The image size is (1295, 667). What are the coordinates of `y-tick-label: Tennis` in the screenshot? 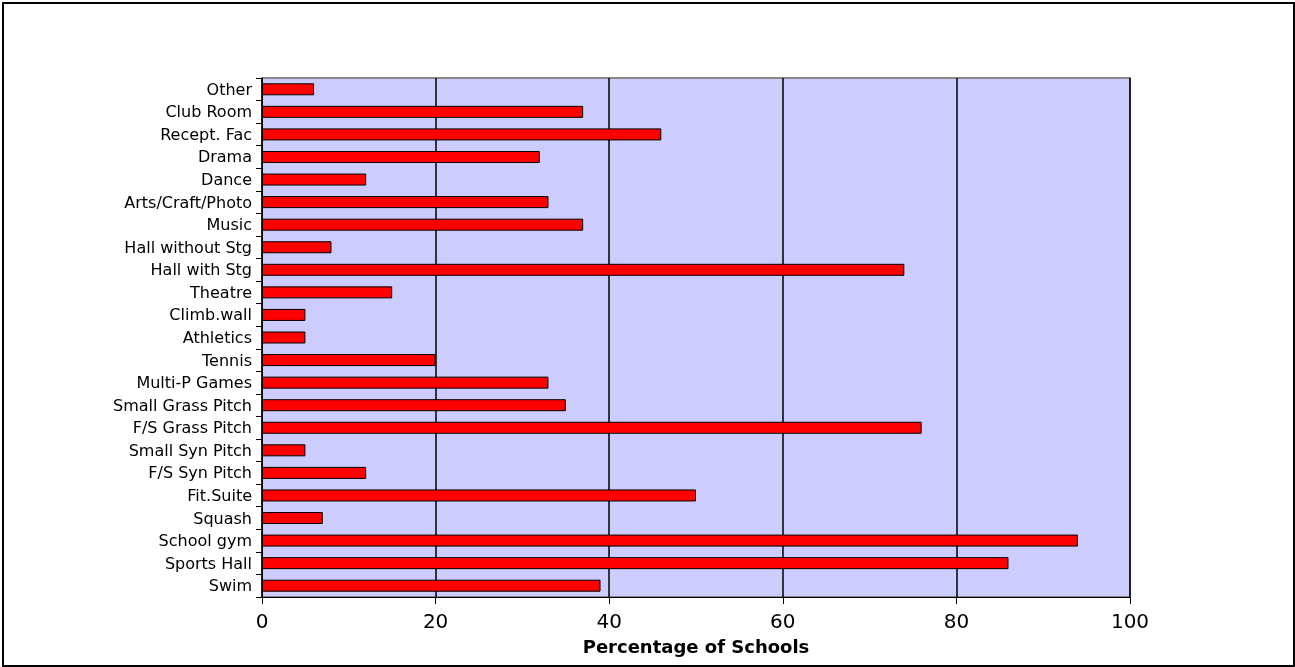 It's located at (226, 360).